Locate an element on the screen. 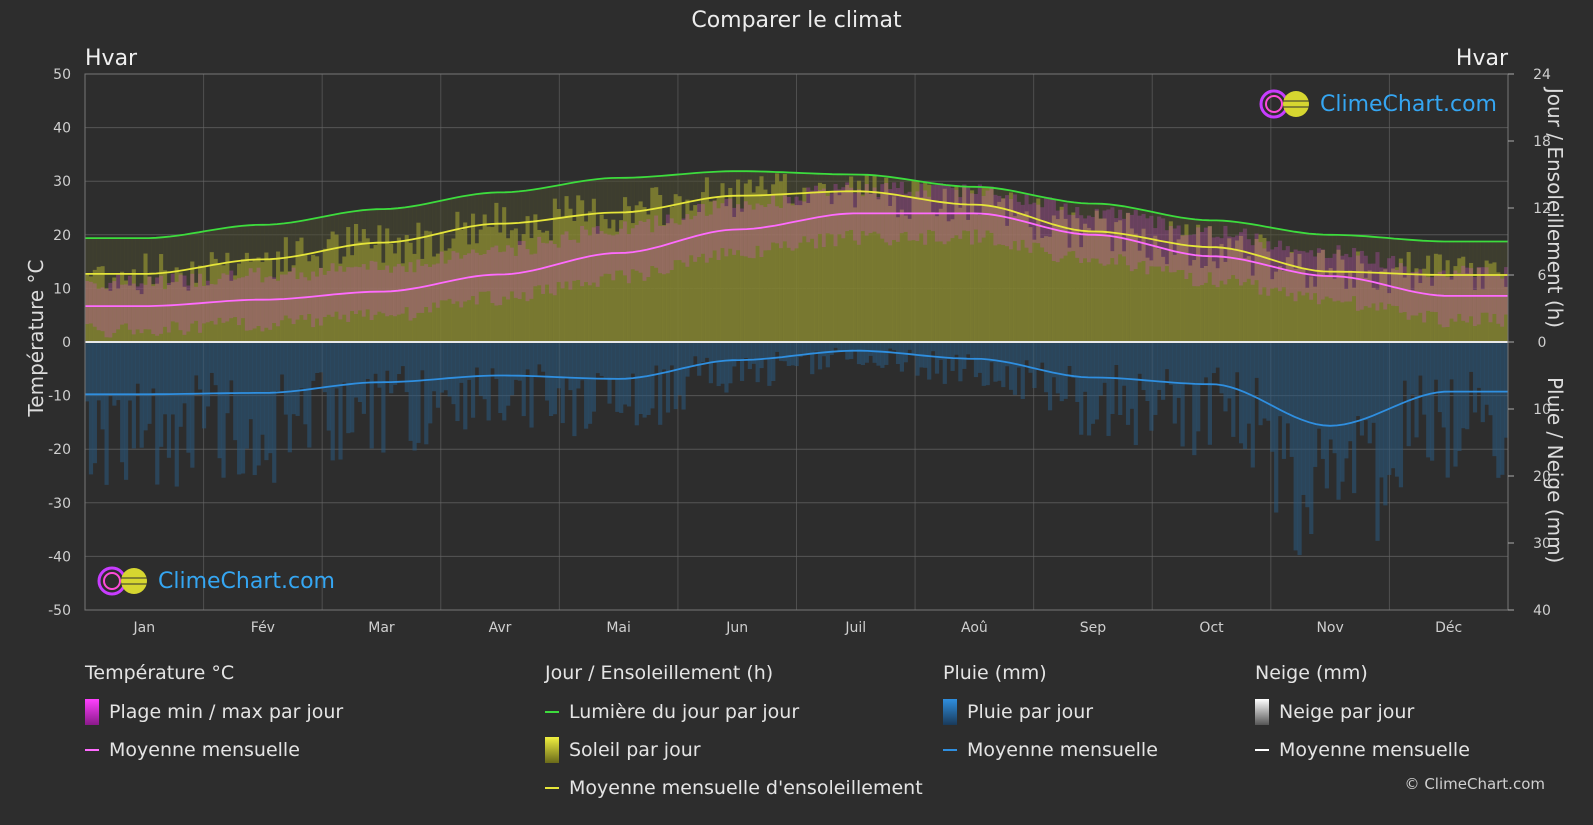  right-sun-tick-label: 12 is located at coordinates (1542, 209).